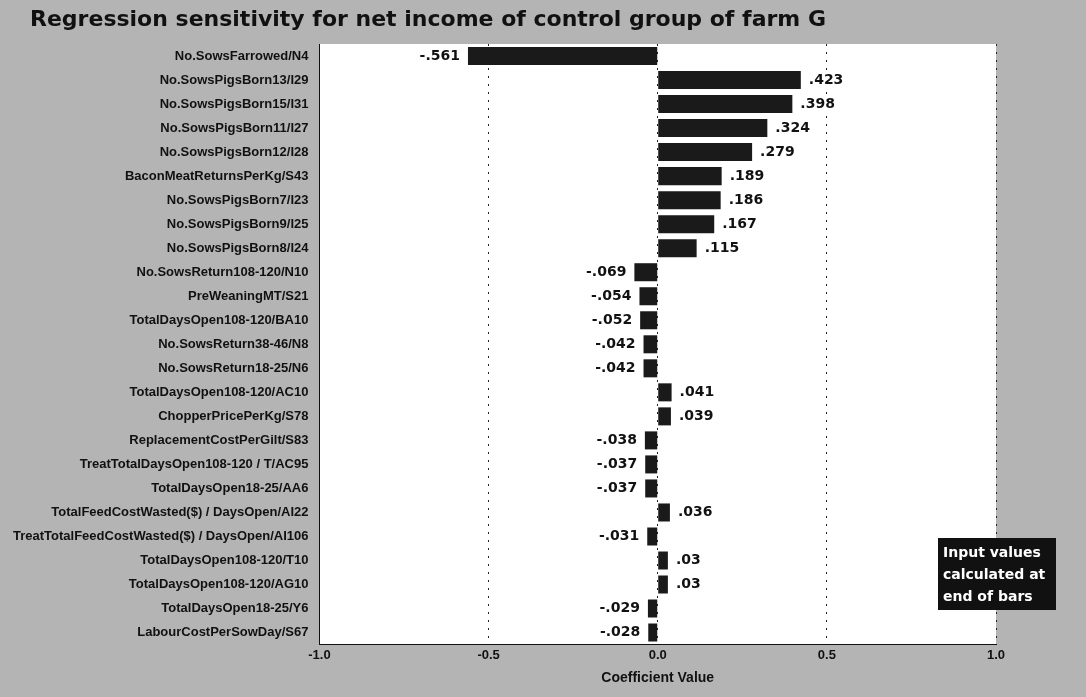 The width and height of the screenshot is (1086, 697). Describe the element at coordinates (747, 174) in the screenshot. I see `data-label: .189` at that location.